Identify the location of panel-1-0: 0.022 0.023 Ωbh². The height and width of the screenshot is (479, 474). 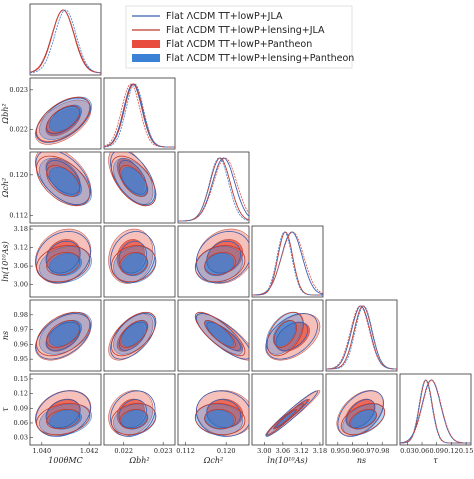
(51, 113).